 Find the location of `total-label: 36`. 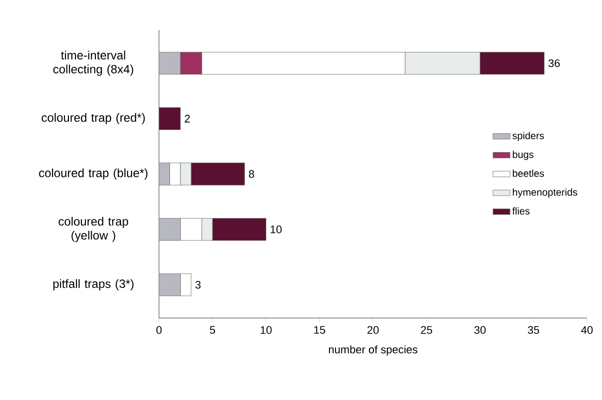

total-label: 36 is located at coordinates (554, 63).